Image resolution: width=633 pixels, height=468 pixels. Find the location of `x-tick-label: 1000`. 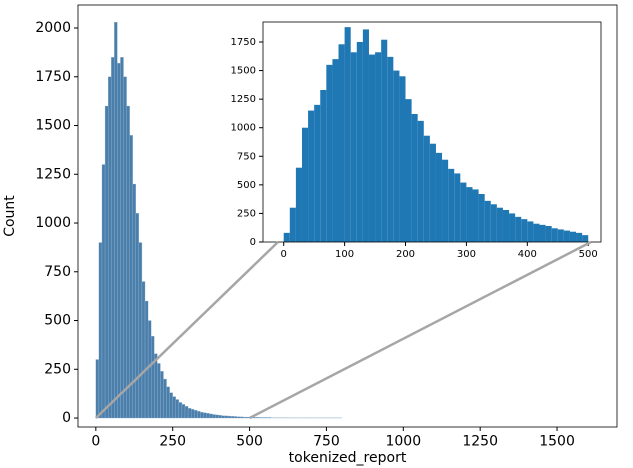

x-tick-label: 1000 is located at coordinates (403, 441).